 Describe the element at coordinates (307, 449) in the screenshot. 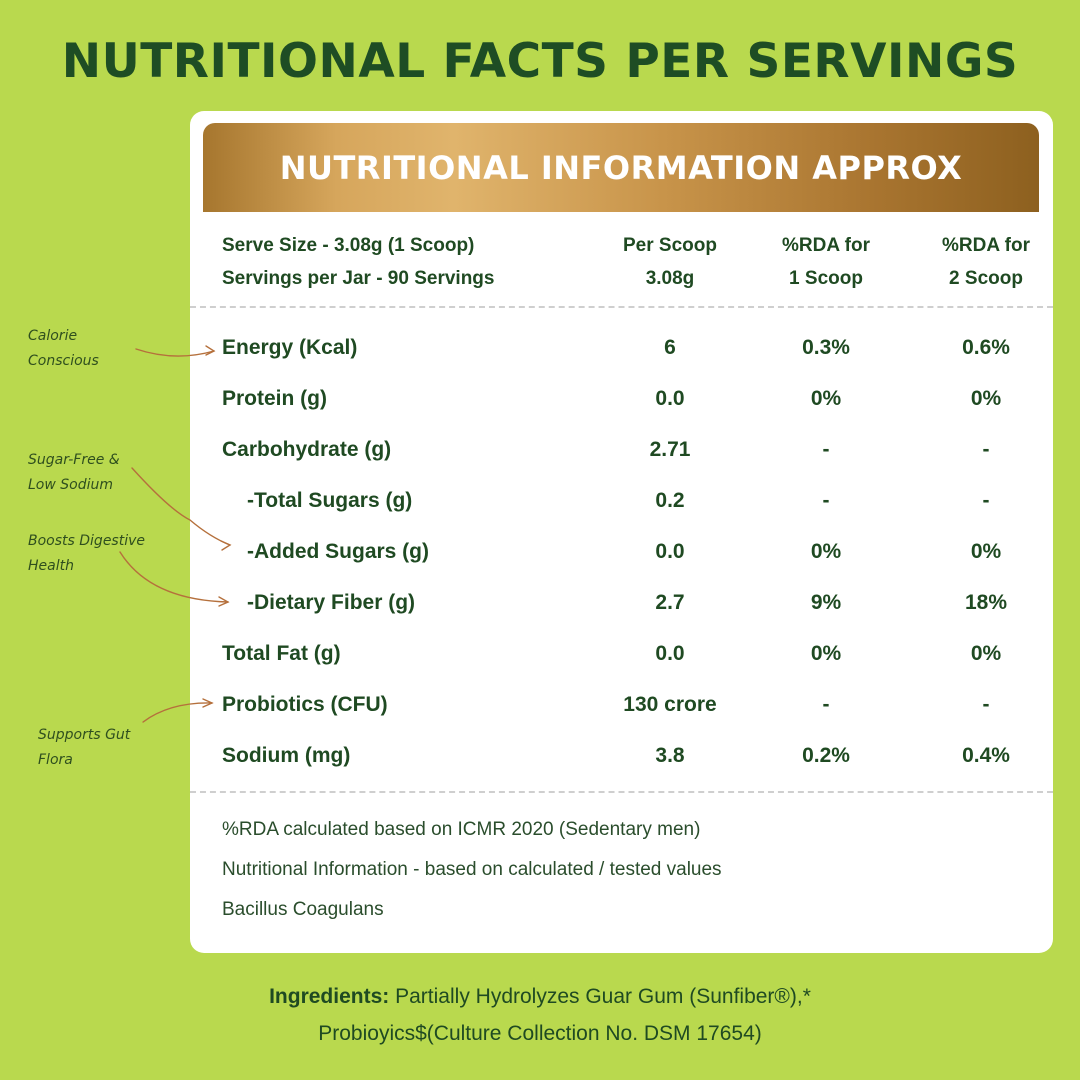

I see `nutrient-name: Carbohydrate (g)` at that location.